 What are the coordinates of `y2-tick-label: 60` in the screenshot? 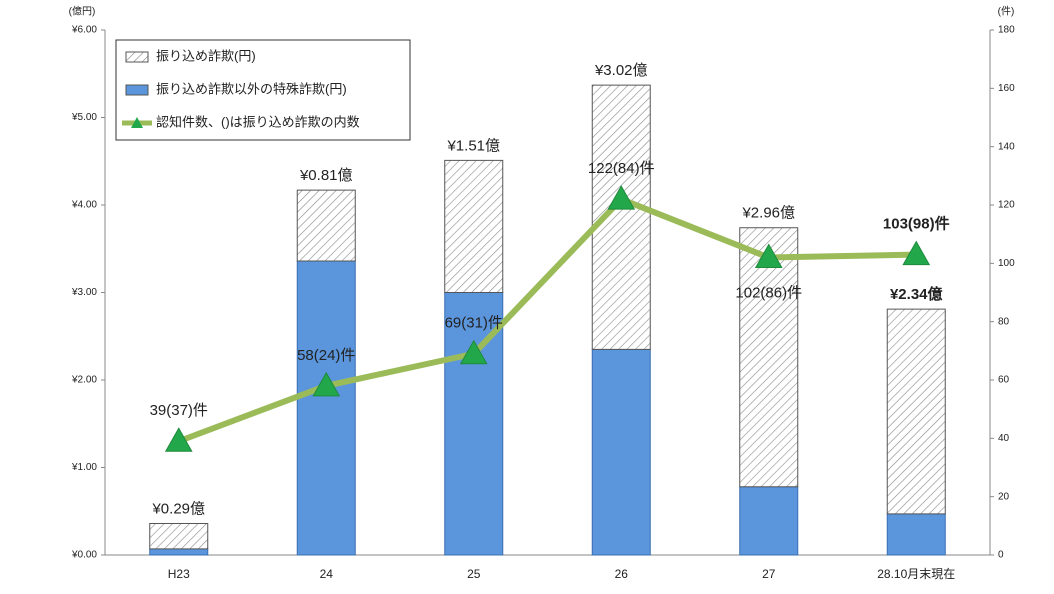 It's located at (1004, 380).